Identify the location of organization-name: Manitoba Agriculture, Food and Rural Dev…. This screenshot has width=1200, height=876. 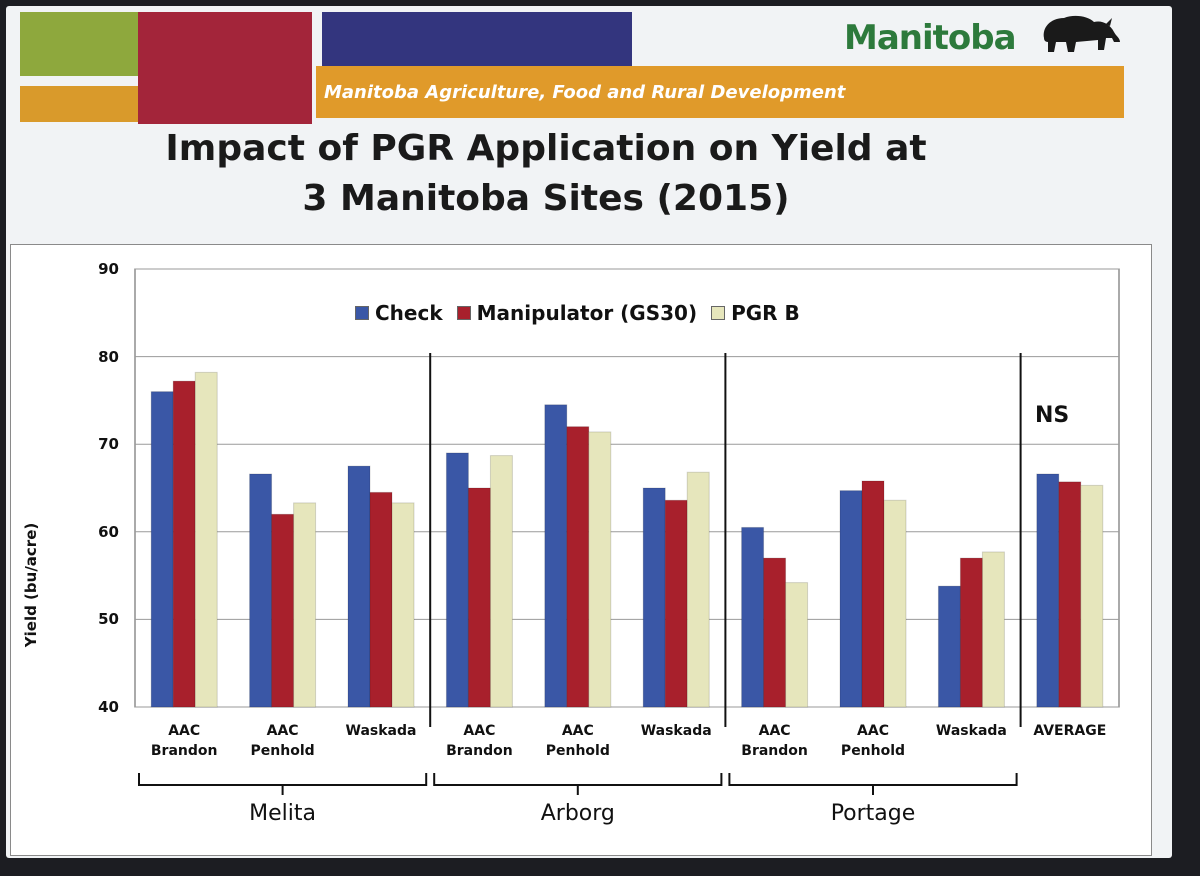
(585, 92).